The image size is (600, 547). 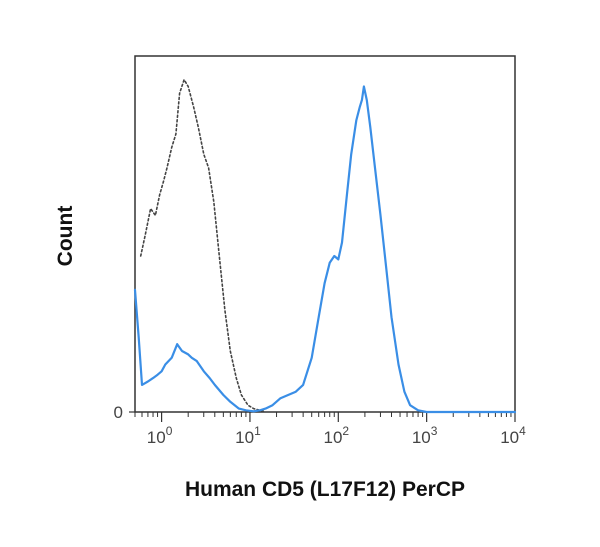 I want to click on x-tick-label: 10⁰, so click(x=160, y=435).